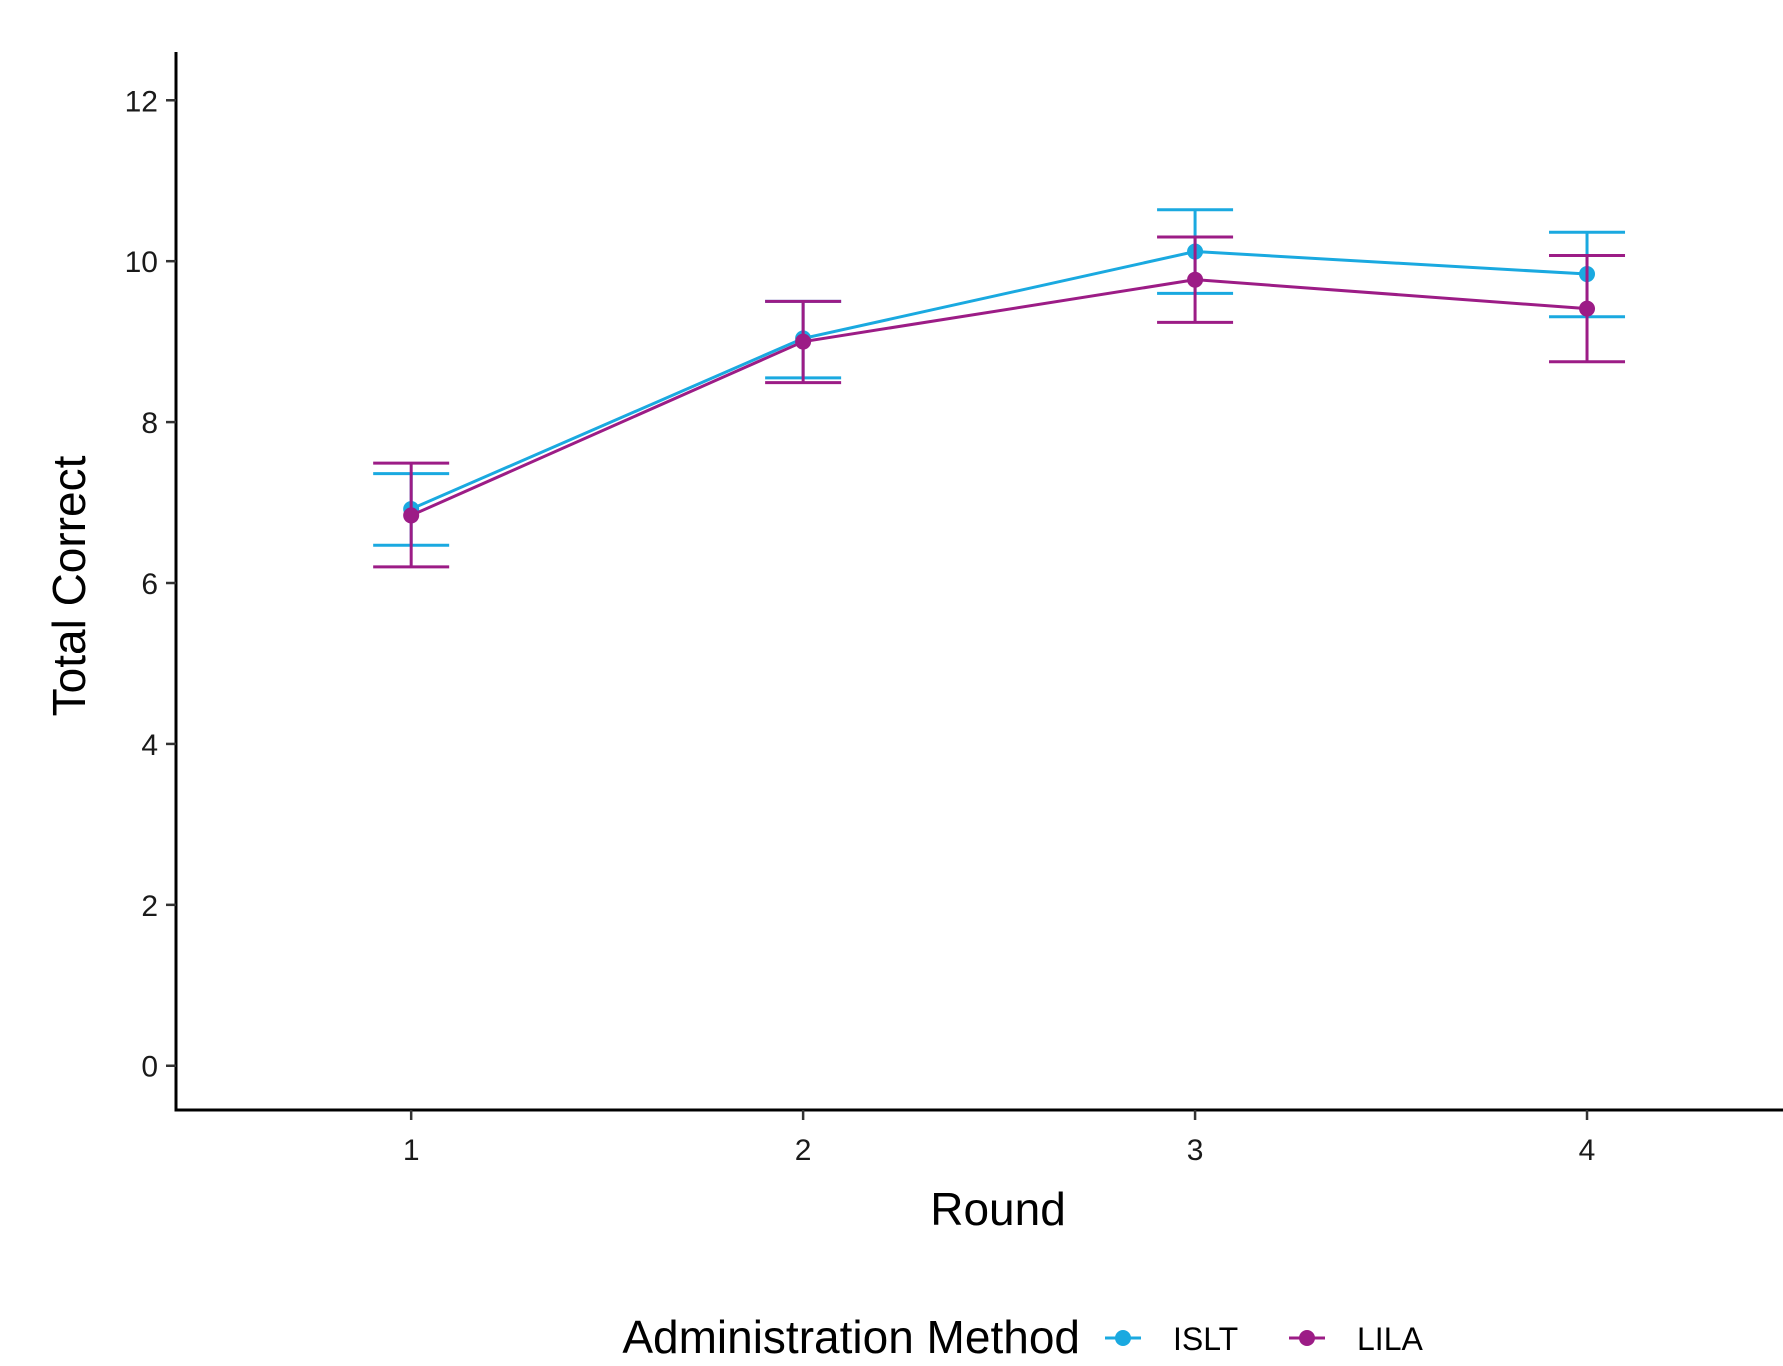 This screenshot has width=1783, height=1366. Describe the element at coordinates (999, 1138) in the screenshot. I see `x-axis-ticks: 1 2 3 4` at that location.